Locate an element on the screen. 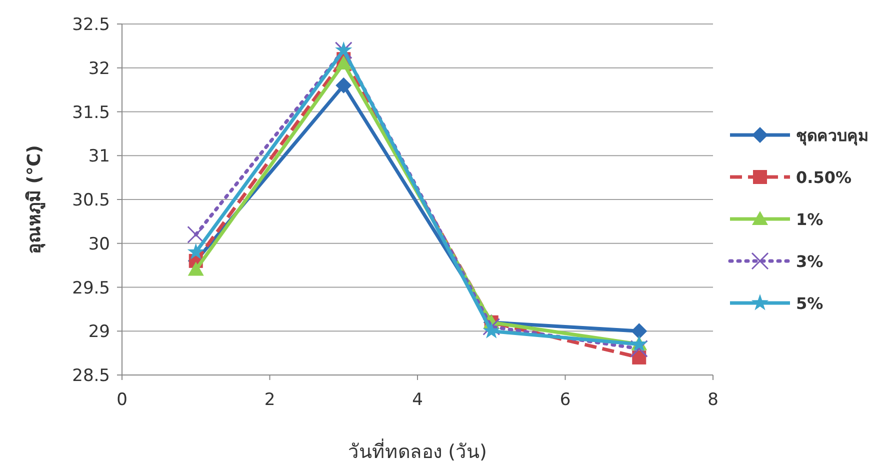 The width and height of the screenshot is (888, 463). x-tick-label: 8 is located at coordinates (713, 400).